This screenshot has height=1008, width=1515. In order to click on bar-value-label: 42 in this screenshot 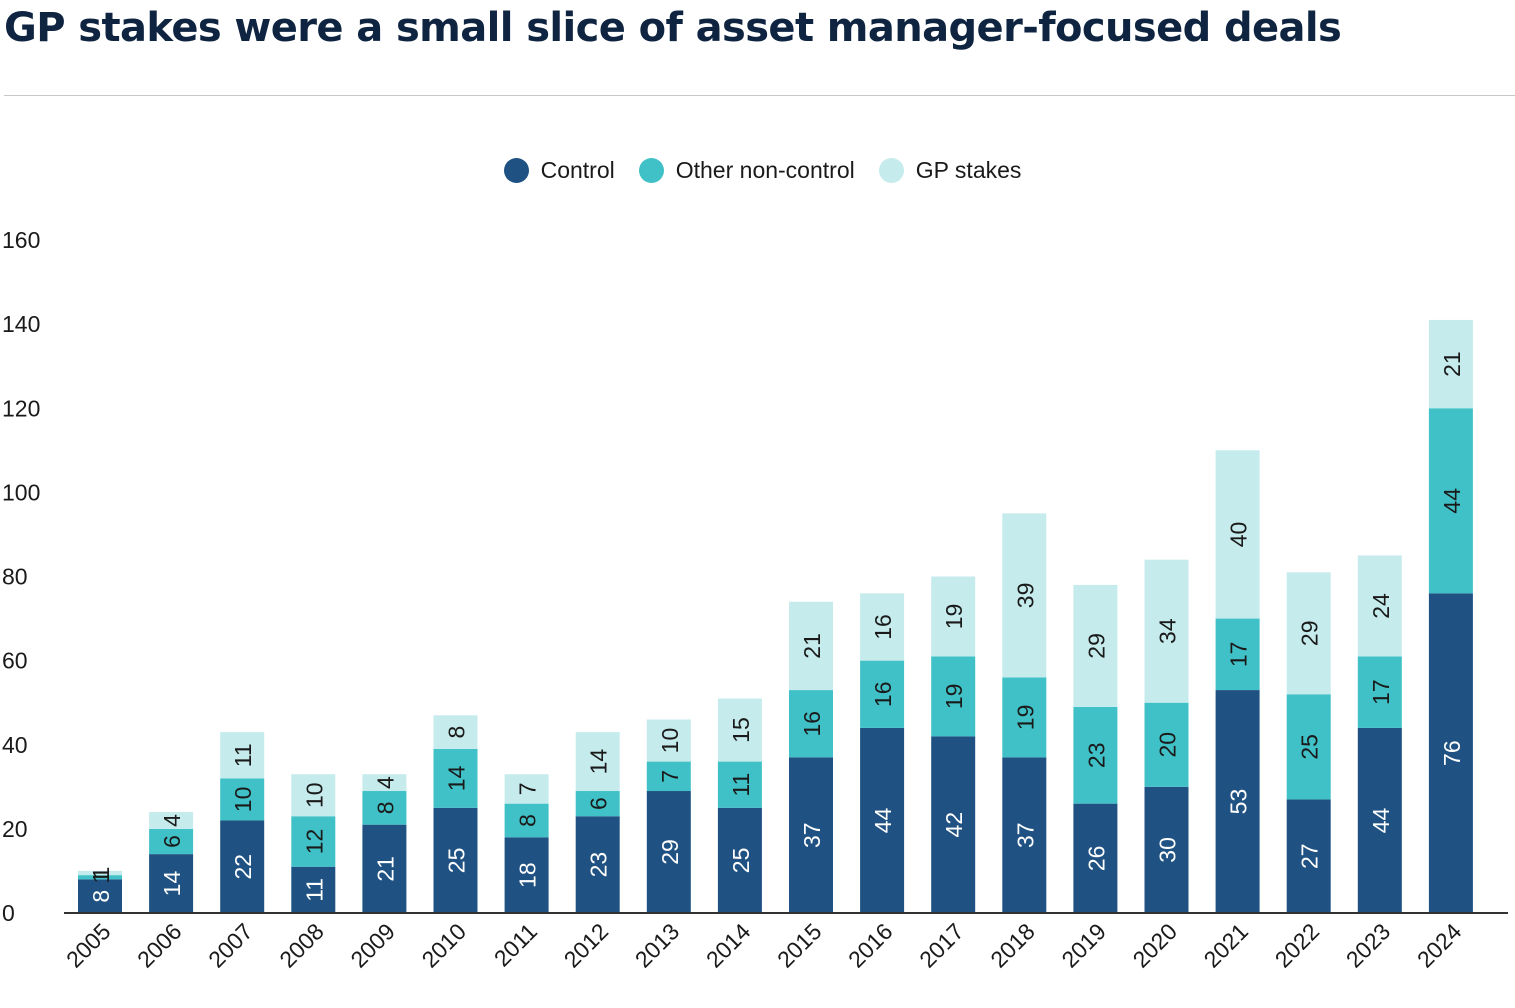, I will do `click(954, 825)`.